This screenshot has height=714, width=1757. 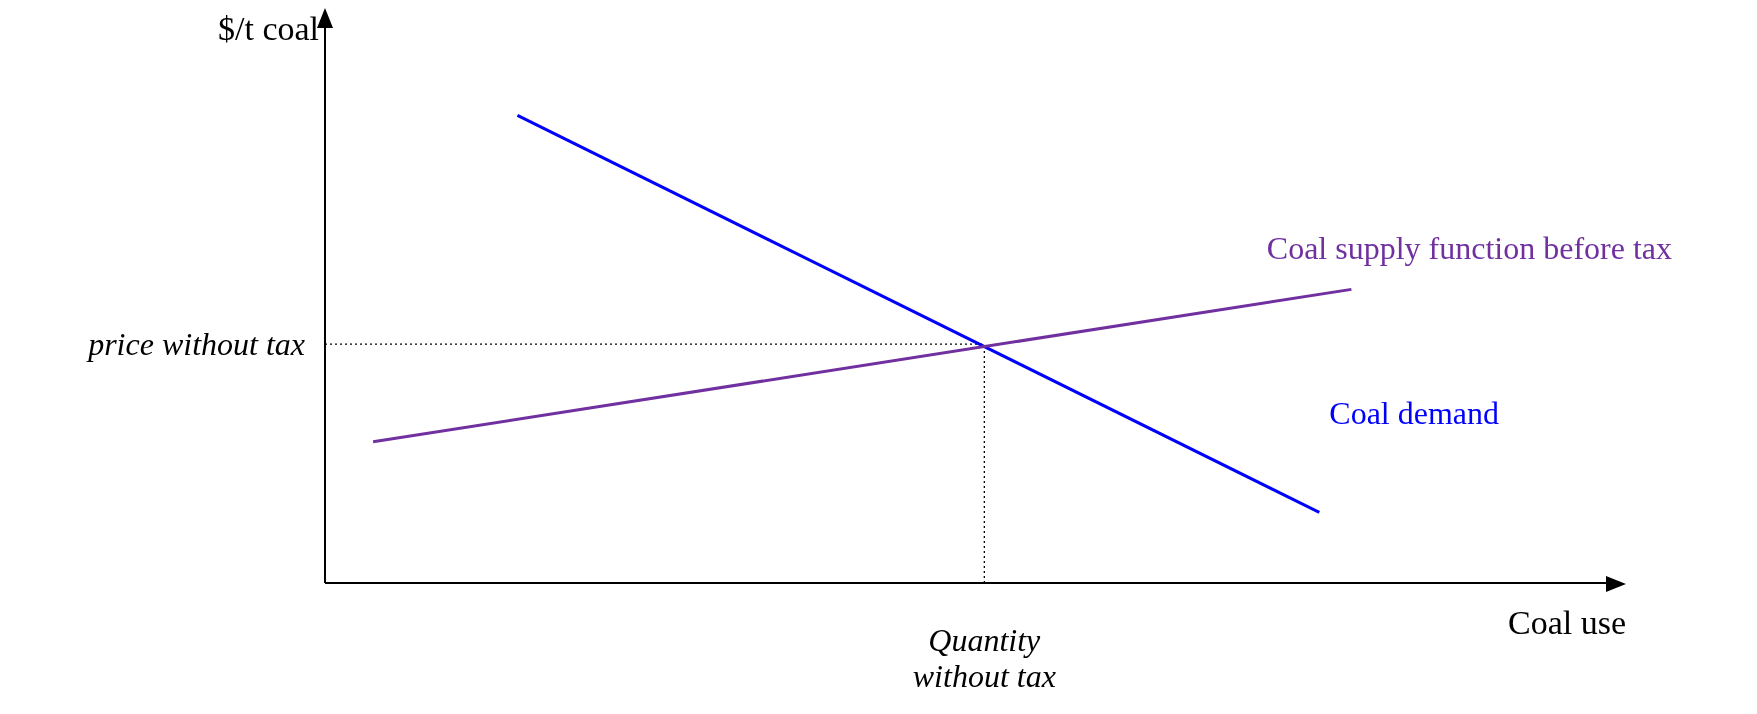 I want to click on series-label: Coal supply function before tax, so click(x=1469, y=248).